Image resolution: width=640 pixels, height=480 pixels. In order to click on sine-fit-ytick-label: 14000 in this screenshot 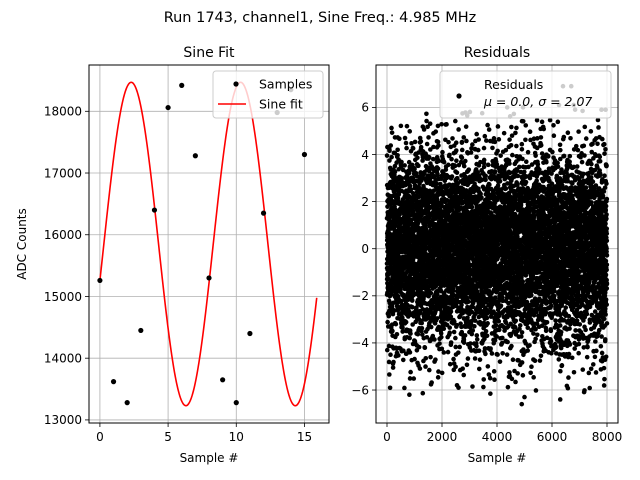, I will do `click(63, 358)`.